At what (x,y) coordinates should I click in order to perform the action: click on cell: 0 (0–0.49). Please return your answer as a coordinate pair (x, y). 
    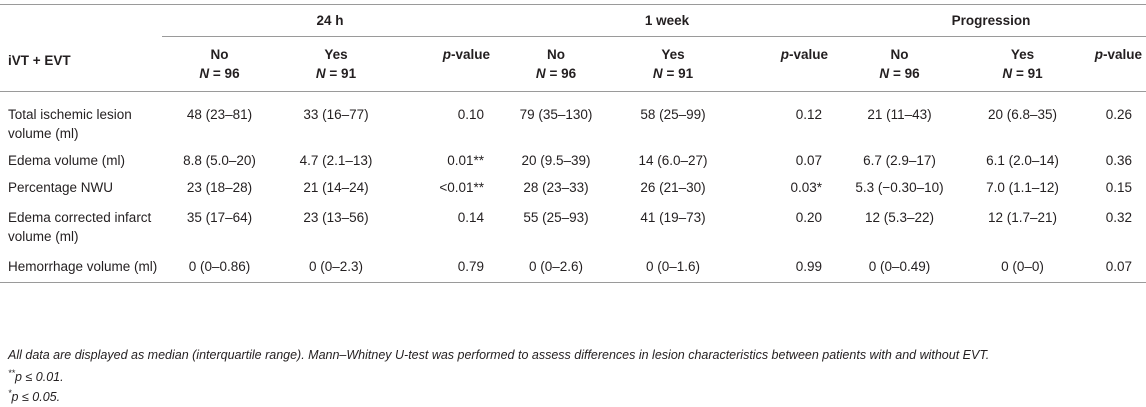
    Looking at the image, I should click on (899, 266).